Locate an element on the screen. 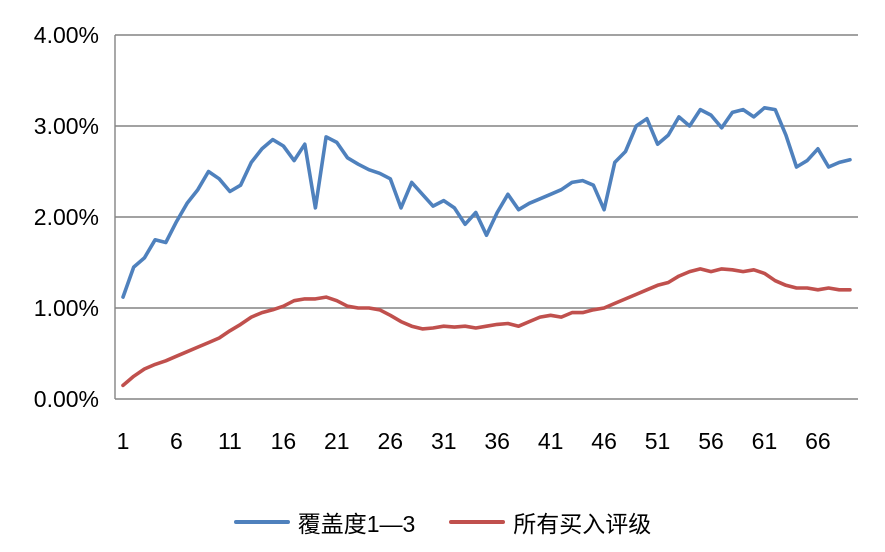 Image resolution: width=885 pixels, height=552 pixels. svg-text: 66 is located at coordinates (818, 441).